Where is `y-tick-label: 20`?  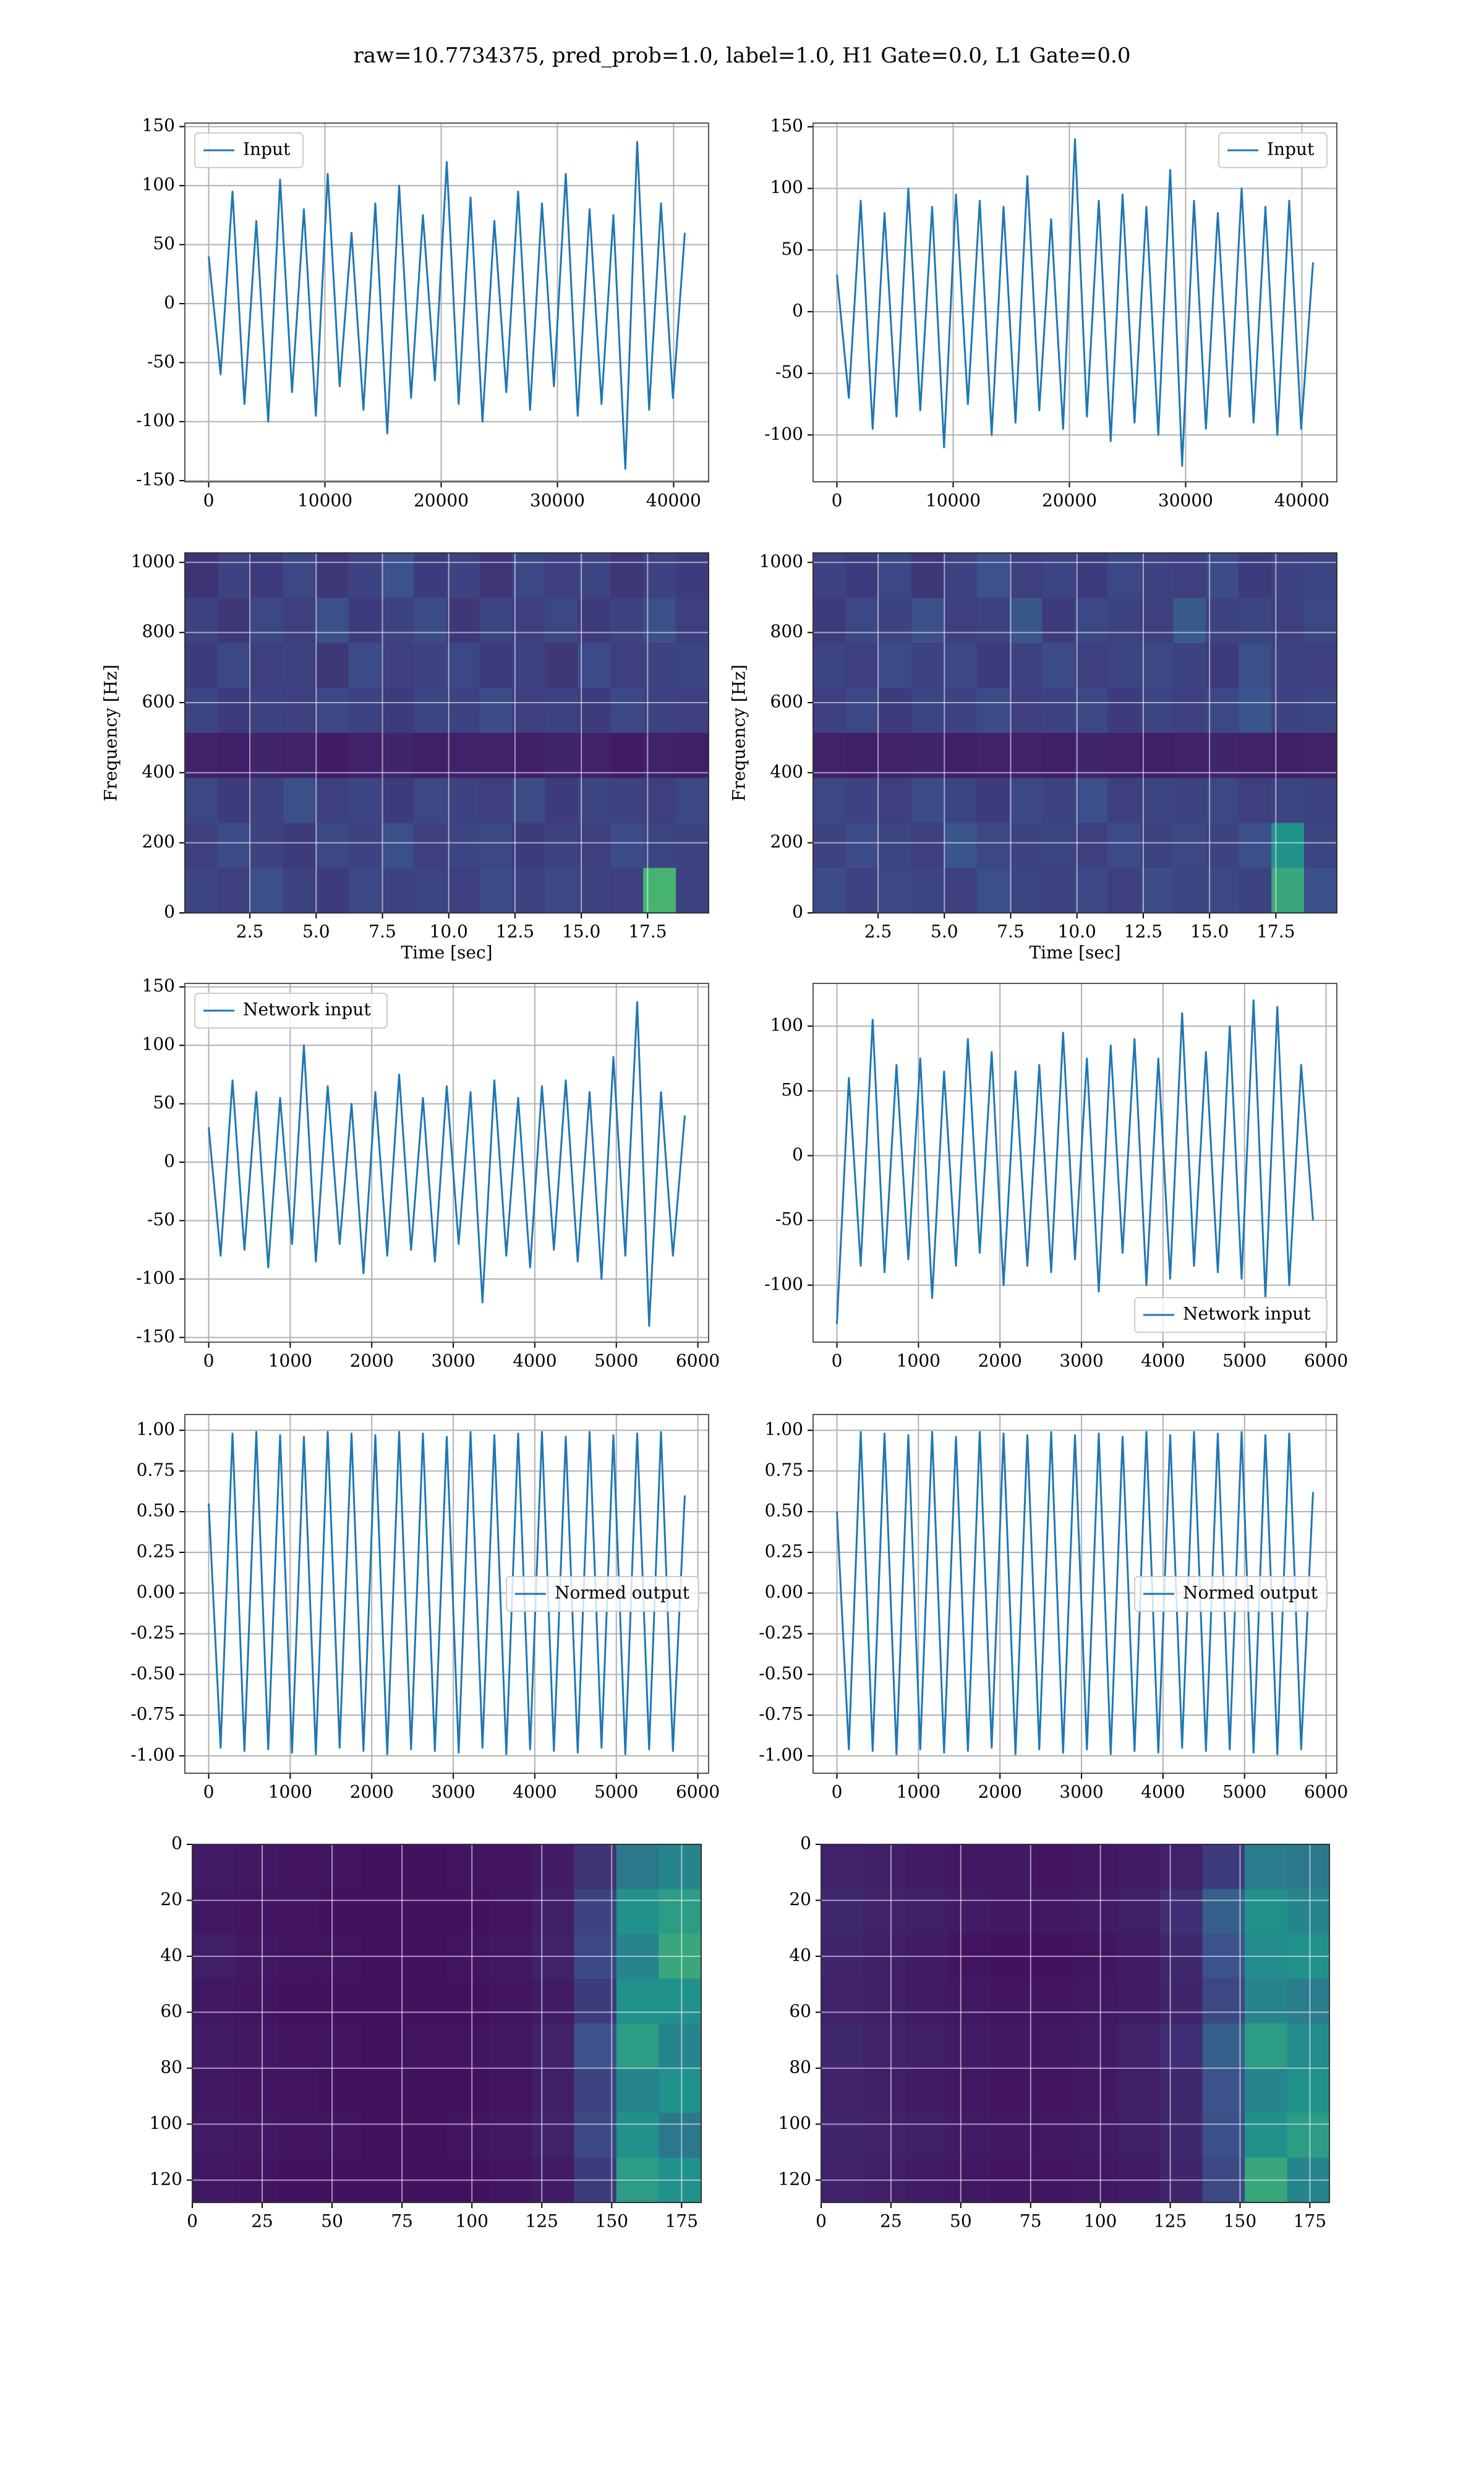 y-tick-label: 20 is located at coordinates (171, 1899).